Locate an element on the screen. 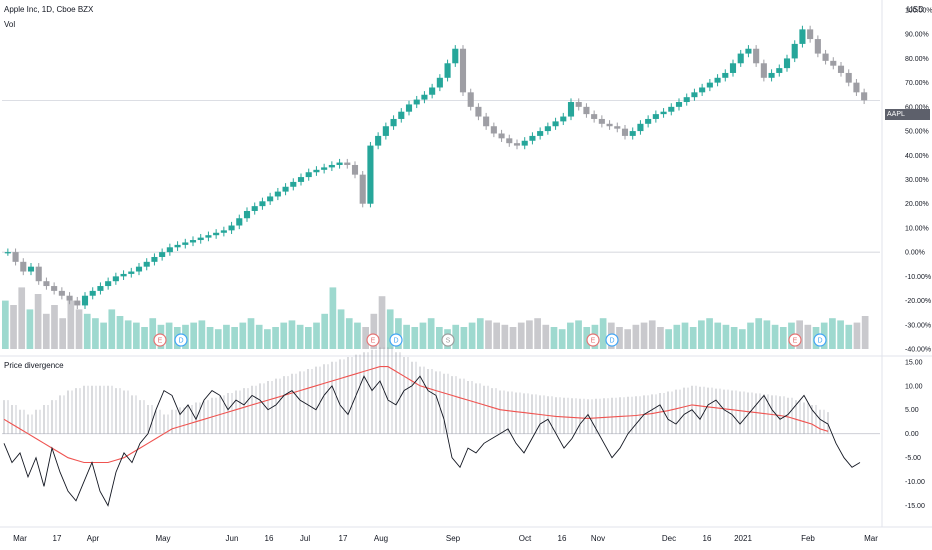 Image resolution: width=932 pixels, height=550 pixels. event-badge-letter: E is located at coordinates (593, 341).